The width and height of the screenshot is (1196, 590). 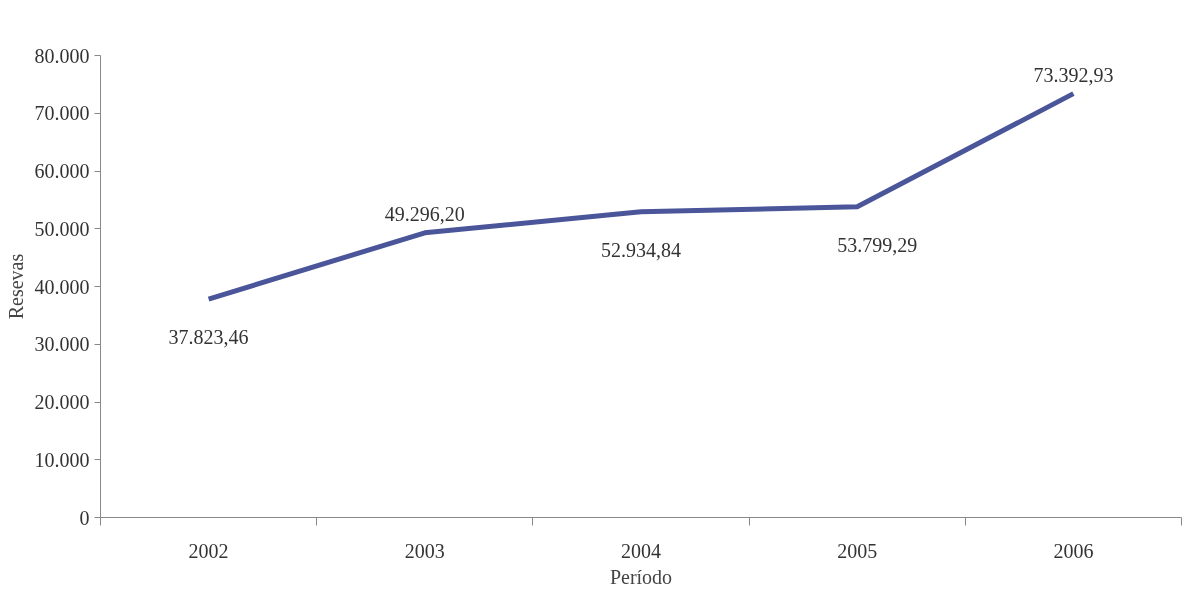 I want to click on y-tick-label: 10.000, so click(x=62, y=459).